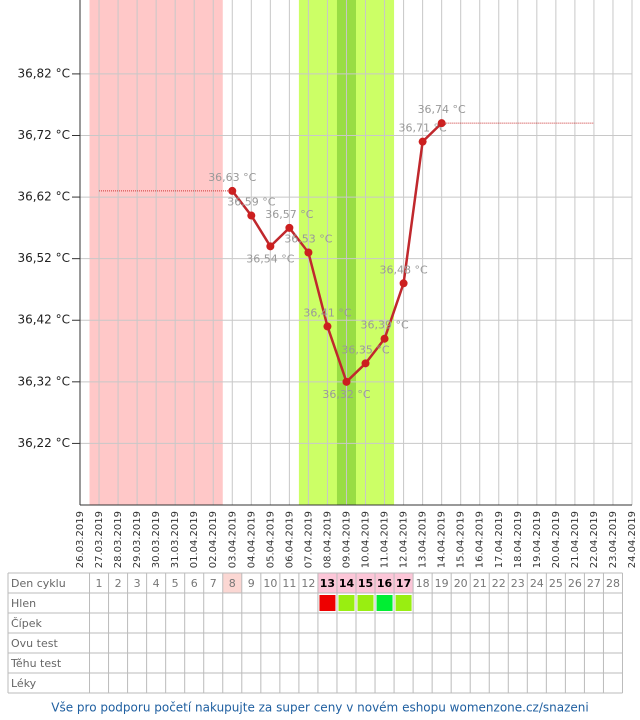 This screenshot has width=640, height=720. I want to click on x-tick-label: 18.04.2019, so click(518, 539).